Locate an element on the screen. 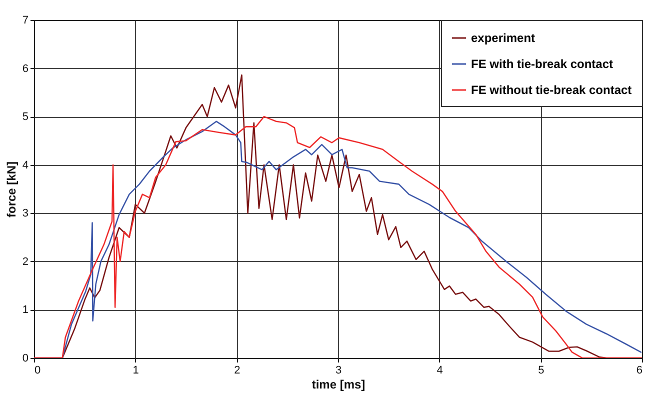 The width and height of the screenshot is (654, 405). y-tick-label: 7 is located at coordinates (25, 20).